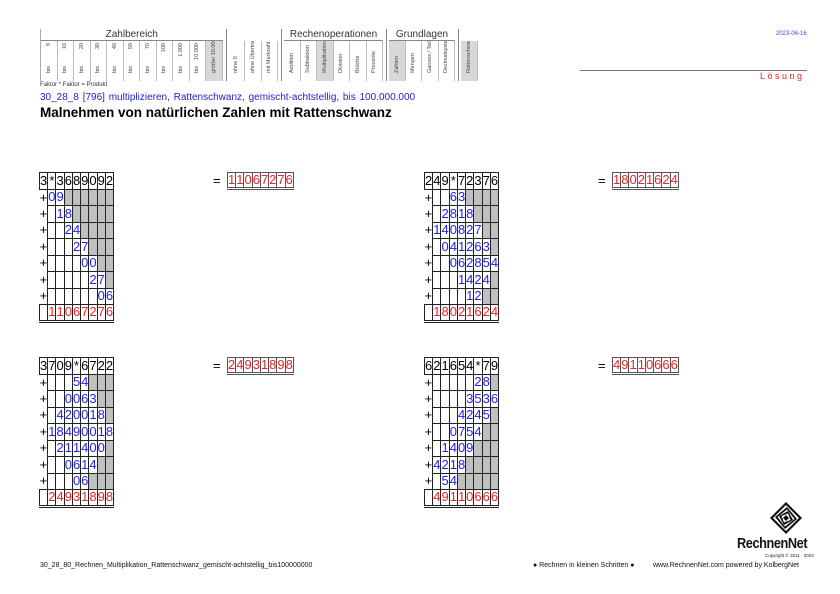 Image resolution: width=840 pixels, height=594 pixels. Describe the element at coordinates (470, 448) in the screenshot. I see `partial-digit: 9` at that location.